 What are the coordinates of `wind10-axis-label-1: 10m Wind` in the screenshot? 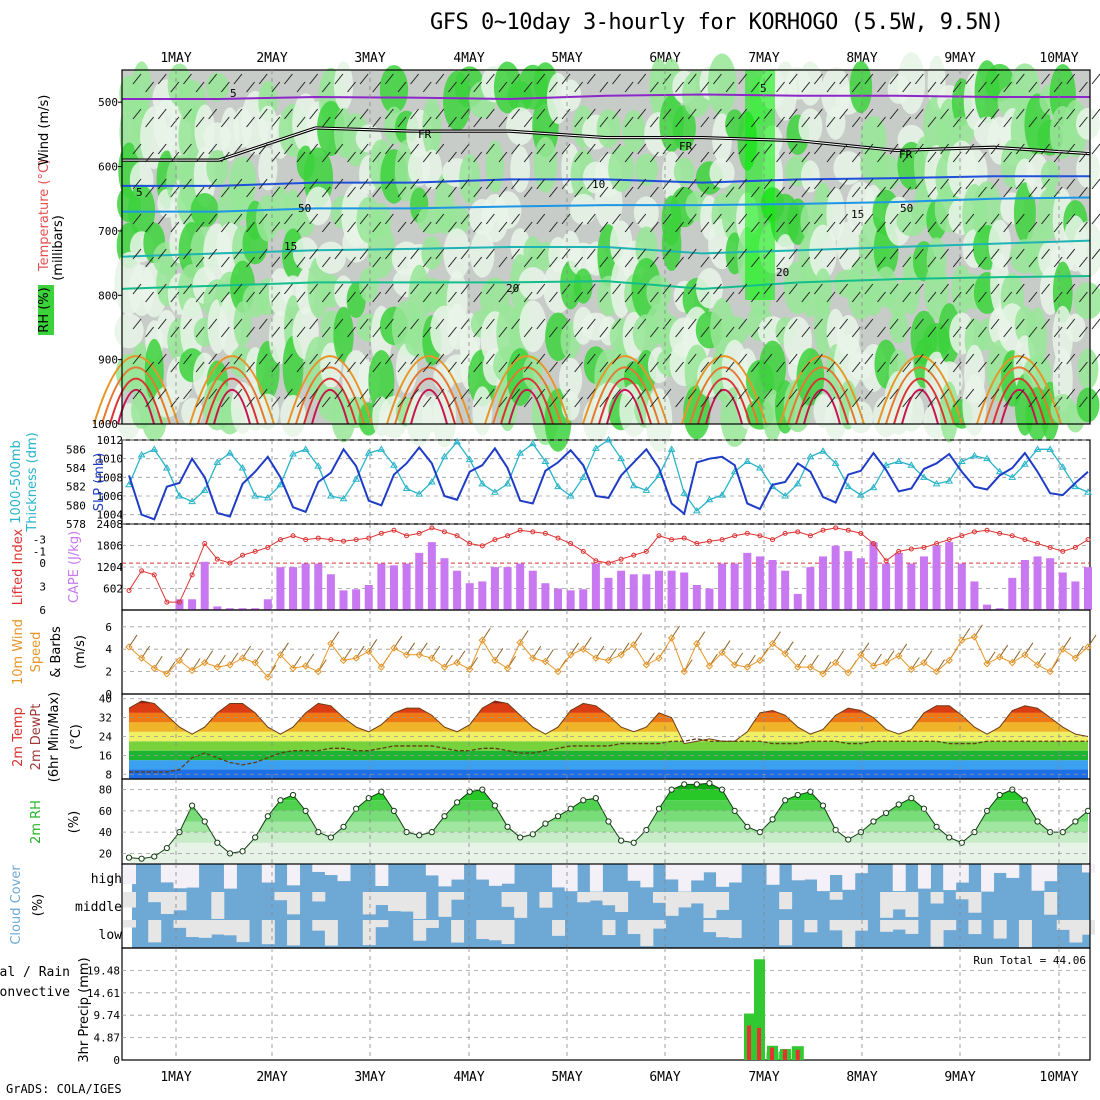 It's located at (18, 652).